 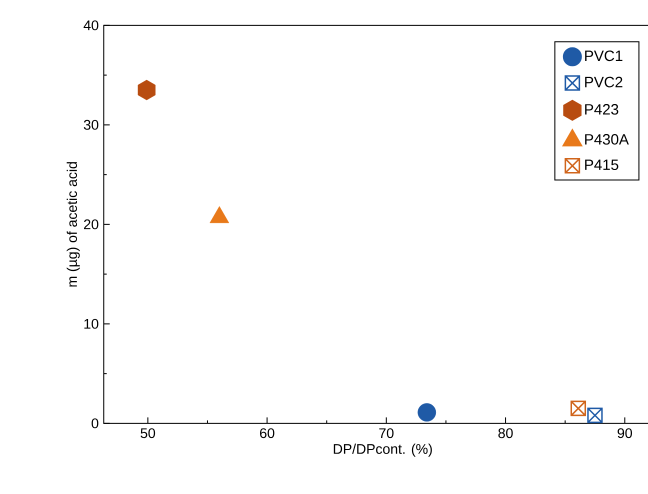 I want to click on legend-label: P430A, so click(x=607, y=139).